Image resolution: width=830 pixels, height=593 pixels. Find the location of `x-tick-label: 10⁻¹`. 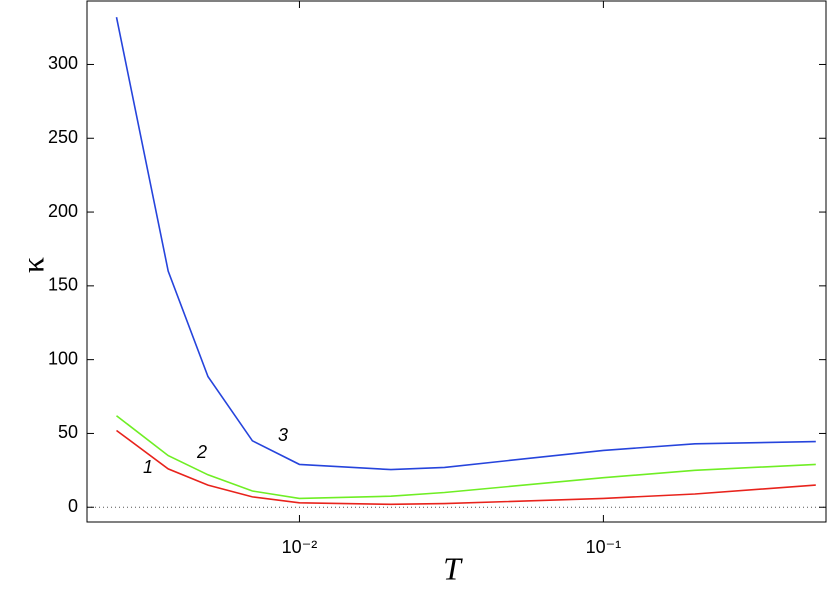

x-tick-label: 10⁻¹ is located at coordinates (604, 547).